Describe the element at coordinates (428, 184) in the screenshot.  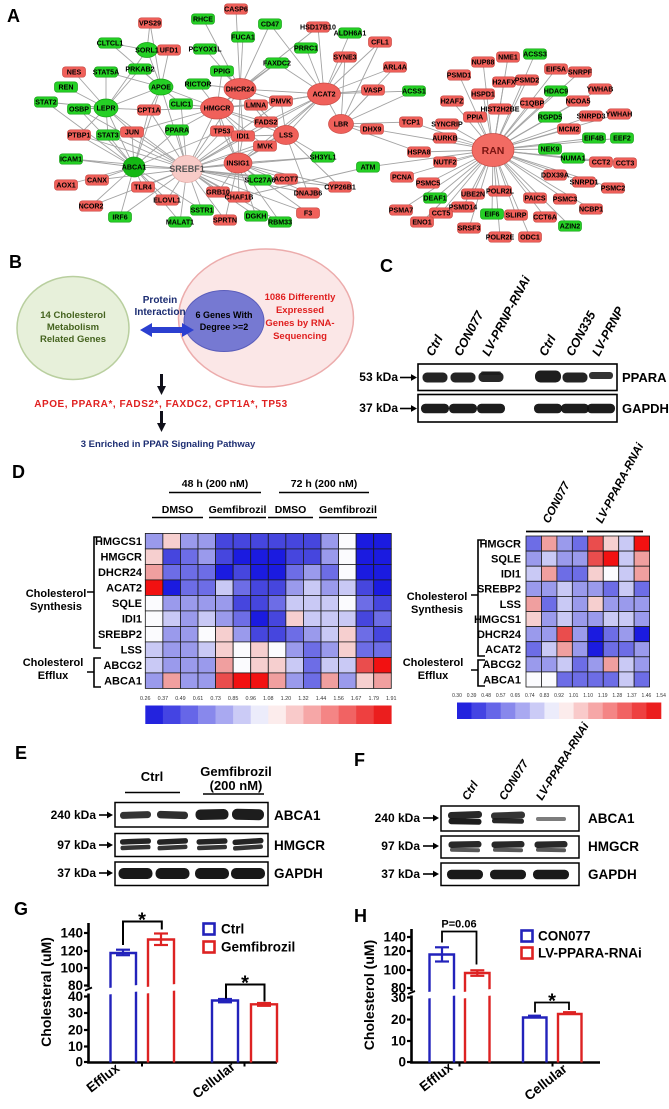
I see `svg-text: PSMC5` at that location.